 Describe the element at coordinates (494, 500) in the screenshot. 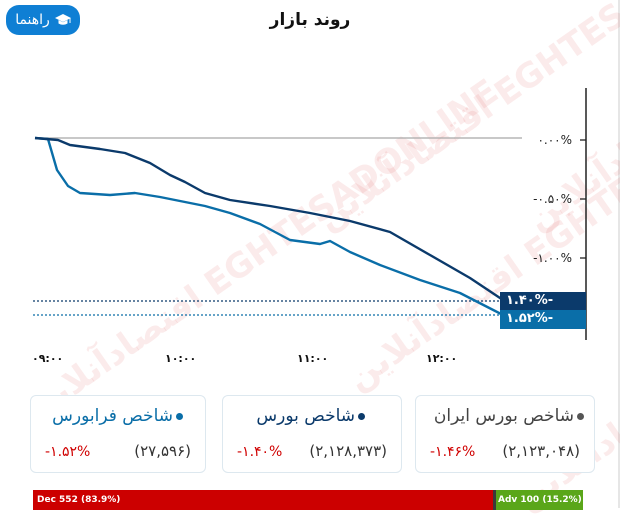

I see `breadth-divider` at that location.